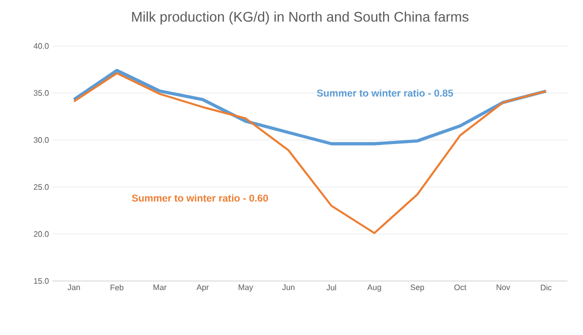 This screenshot has height=335, width=583. I want to click on annotation: Summer to winter ratio - 0.85, so click(385, 93).